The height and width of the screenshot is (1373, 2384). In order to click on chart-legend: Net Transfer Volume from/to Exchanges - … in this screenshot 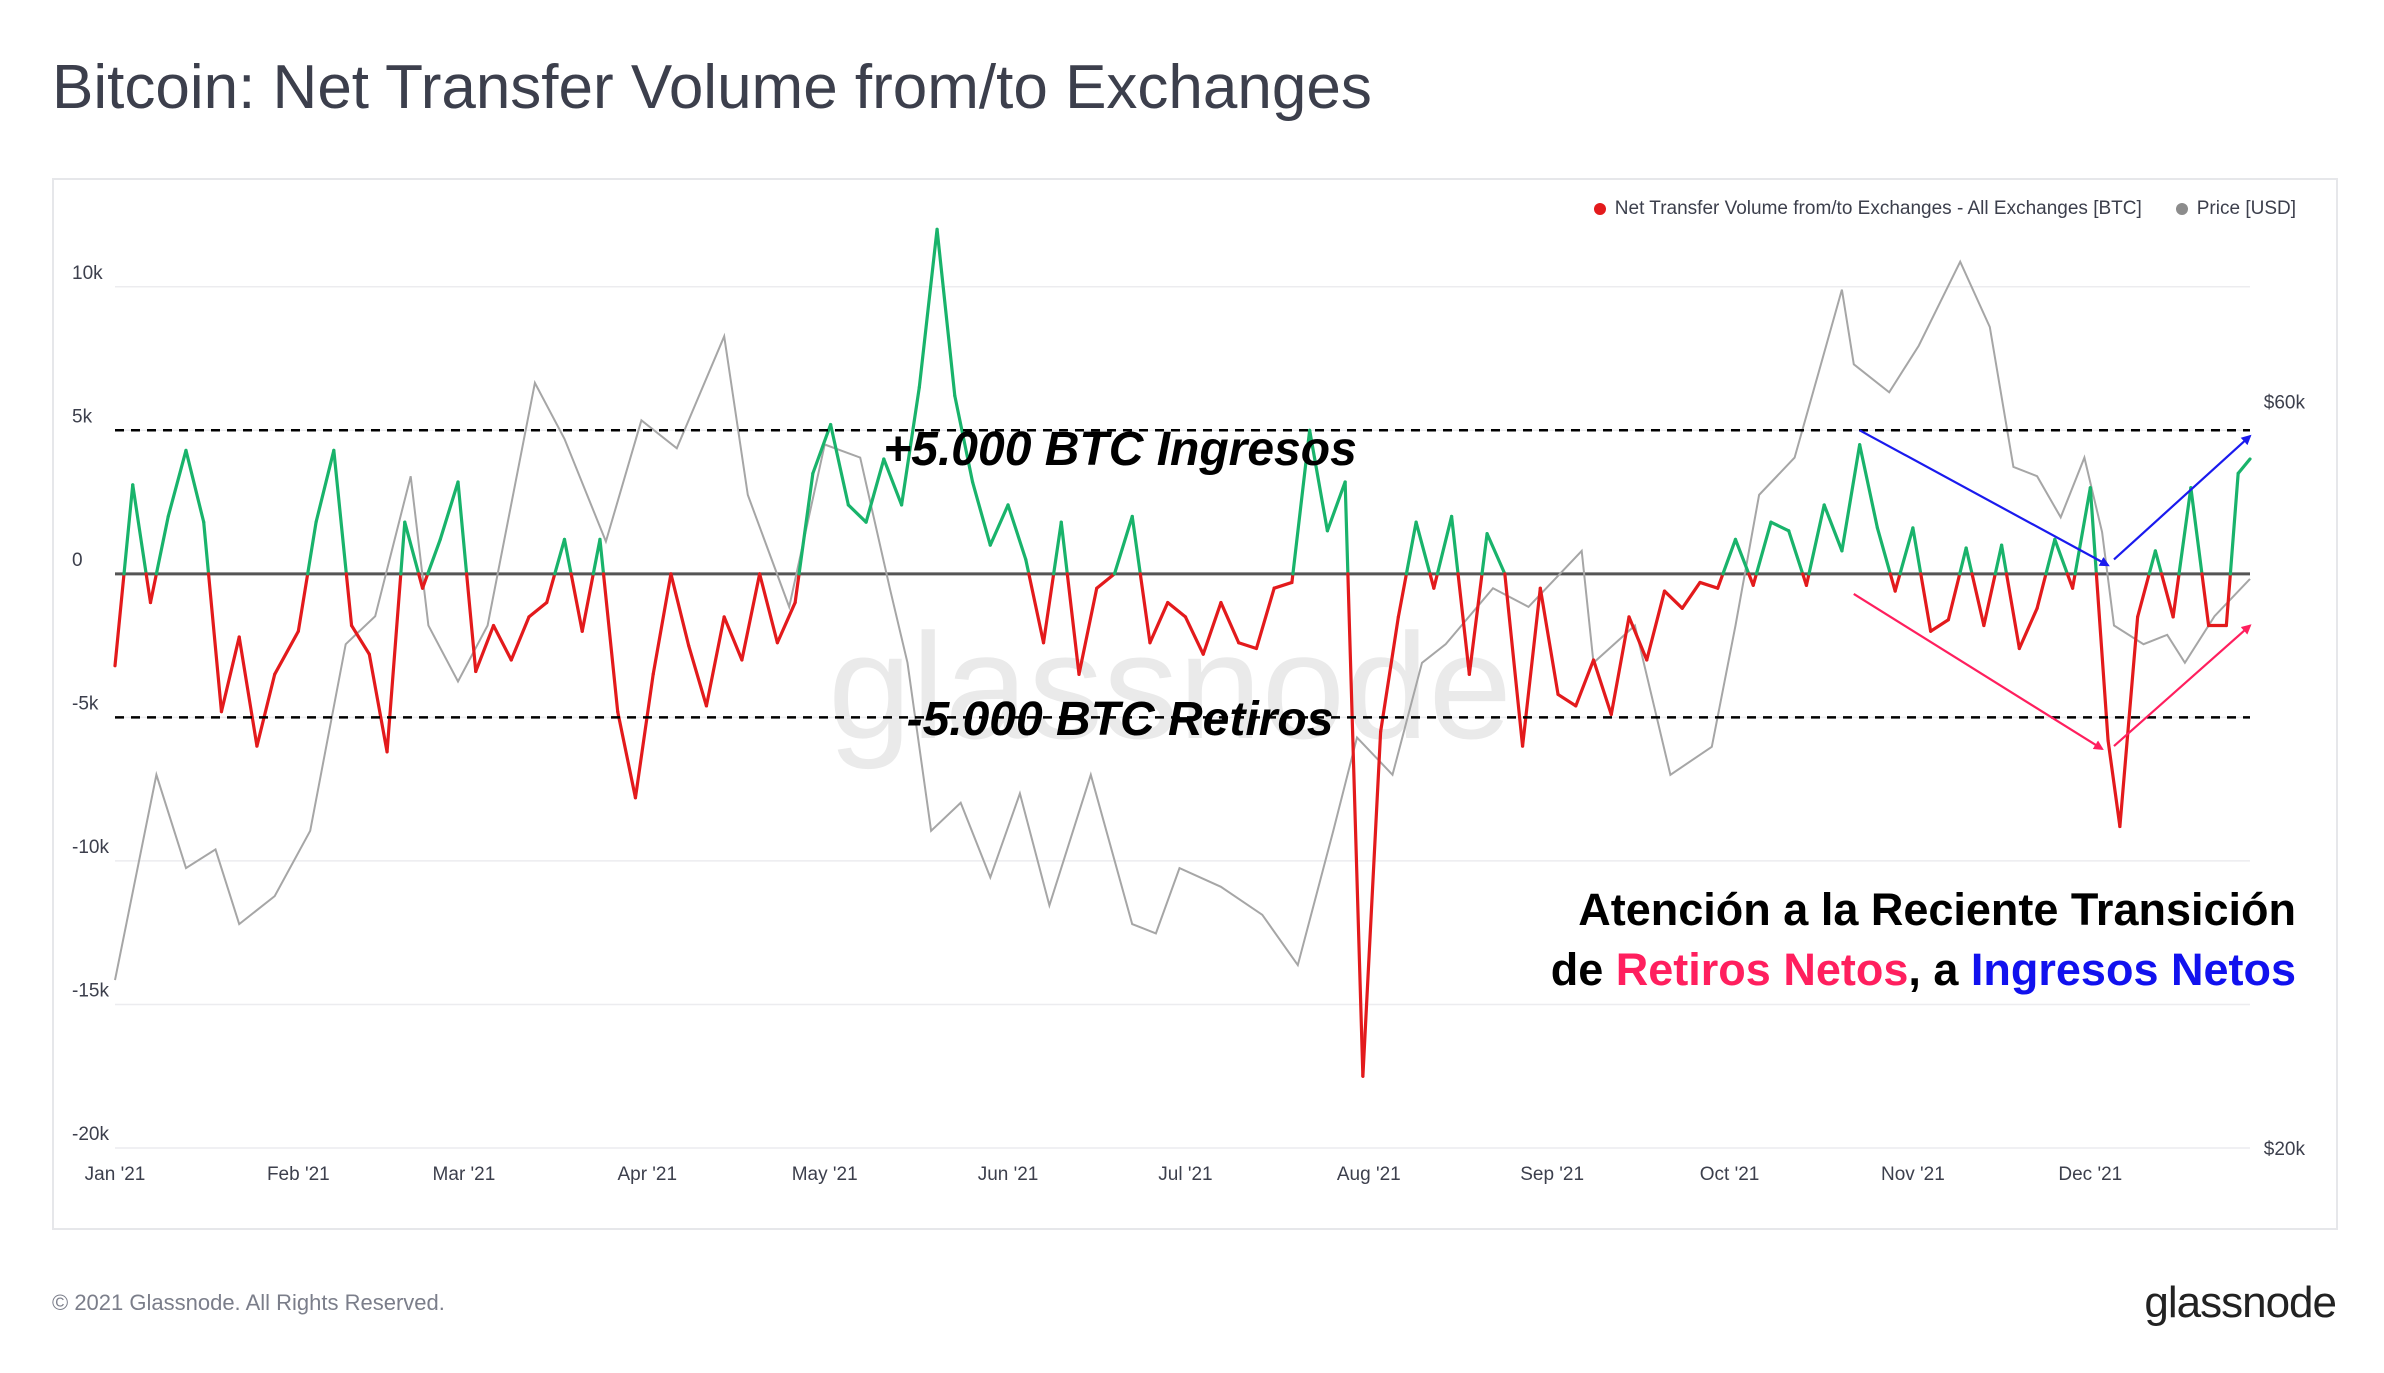, I will do `click(1944, 209)`.